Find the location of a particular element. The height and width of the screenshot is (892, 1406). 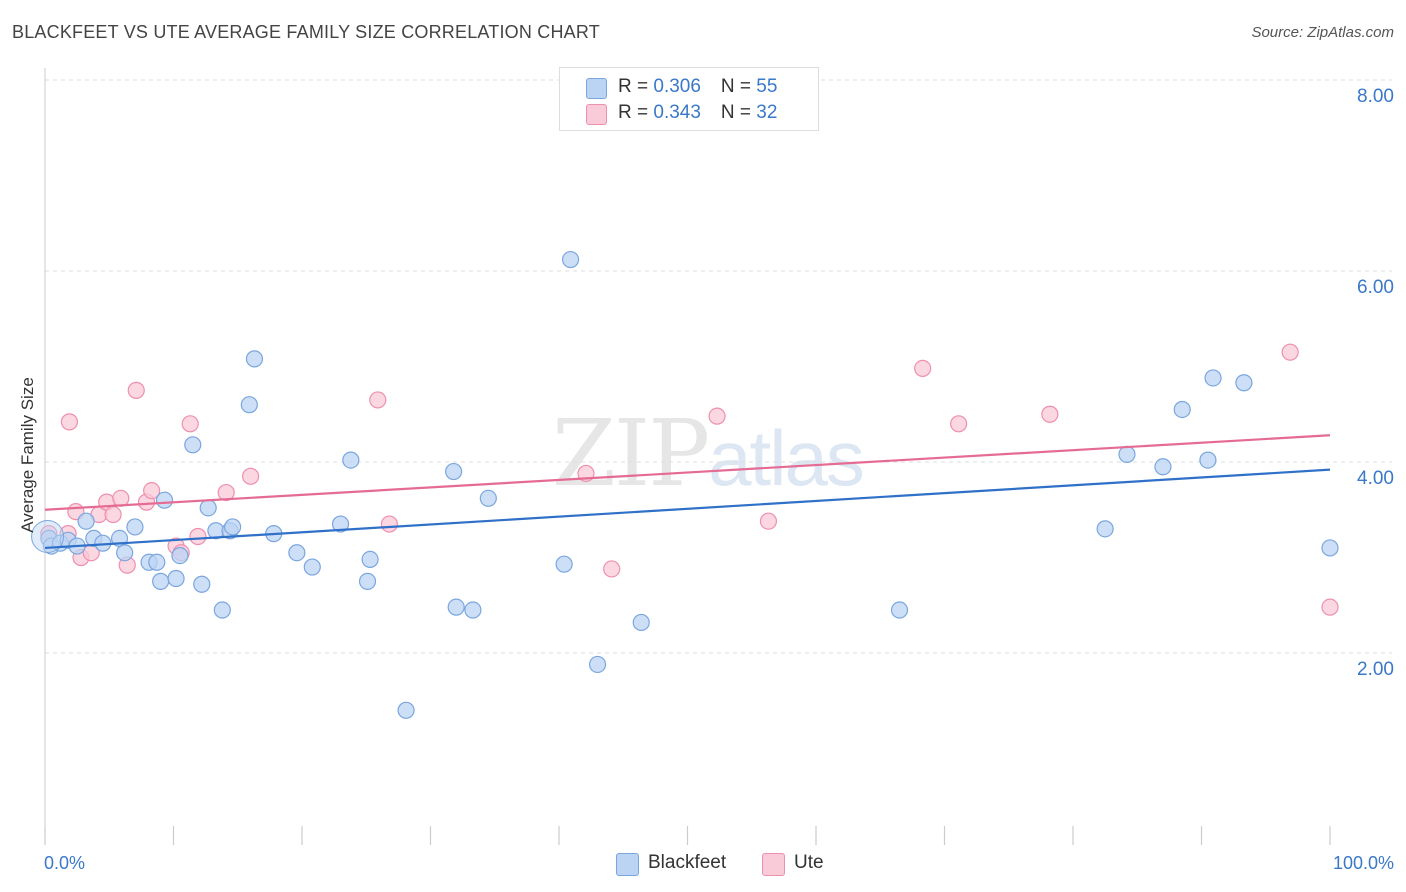

source-label: Source: ZipAtlas.com is located at coordinates (1322, 32).